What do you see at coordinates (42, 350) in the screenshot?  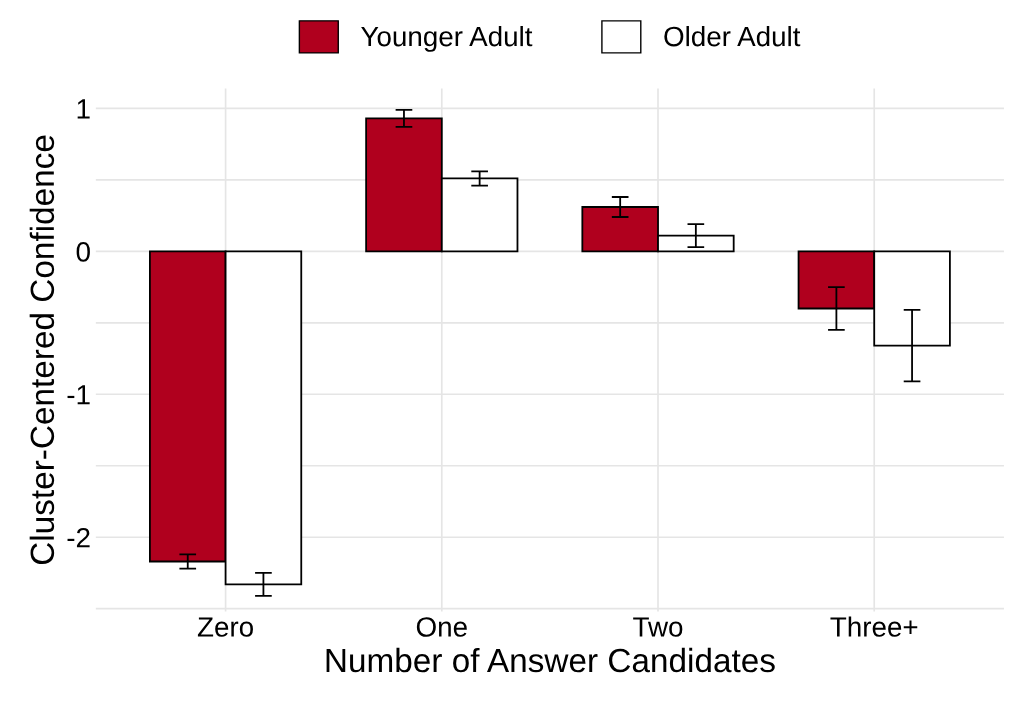 I see `y-axis-title: Cluster-Centered Confidence` at bounding box center [42, 350].